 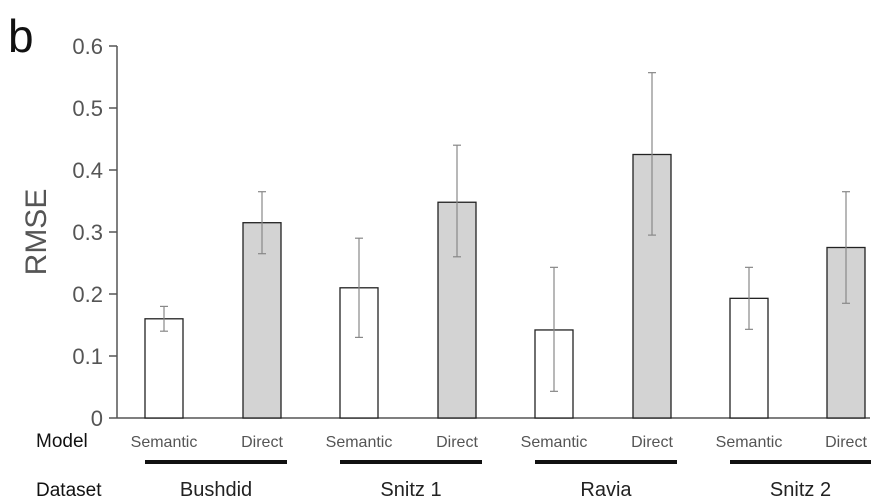 I want to click on model-row-label: Model, so click(x=62, y=441).